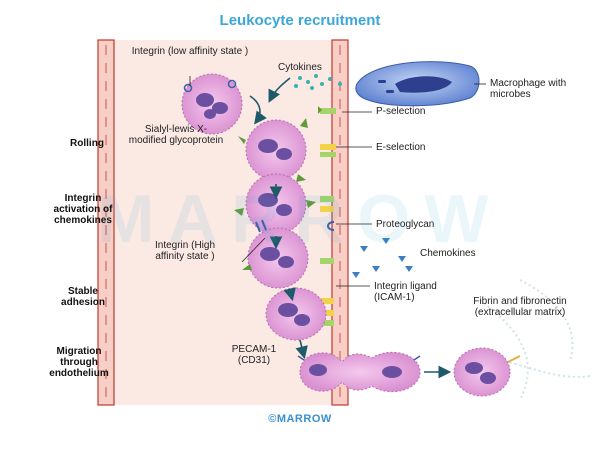 The image size is (600, 455). What do you see at coordinates (359, 372) in the screenshot?
I see `leukocyte-6-migrating` at bounding box center [359, 372].